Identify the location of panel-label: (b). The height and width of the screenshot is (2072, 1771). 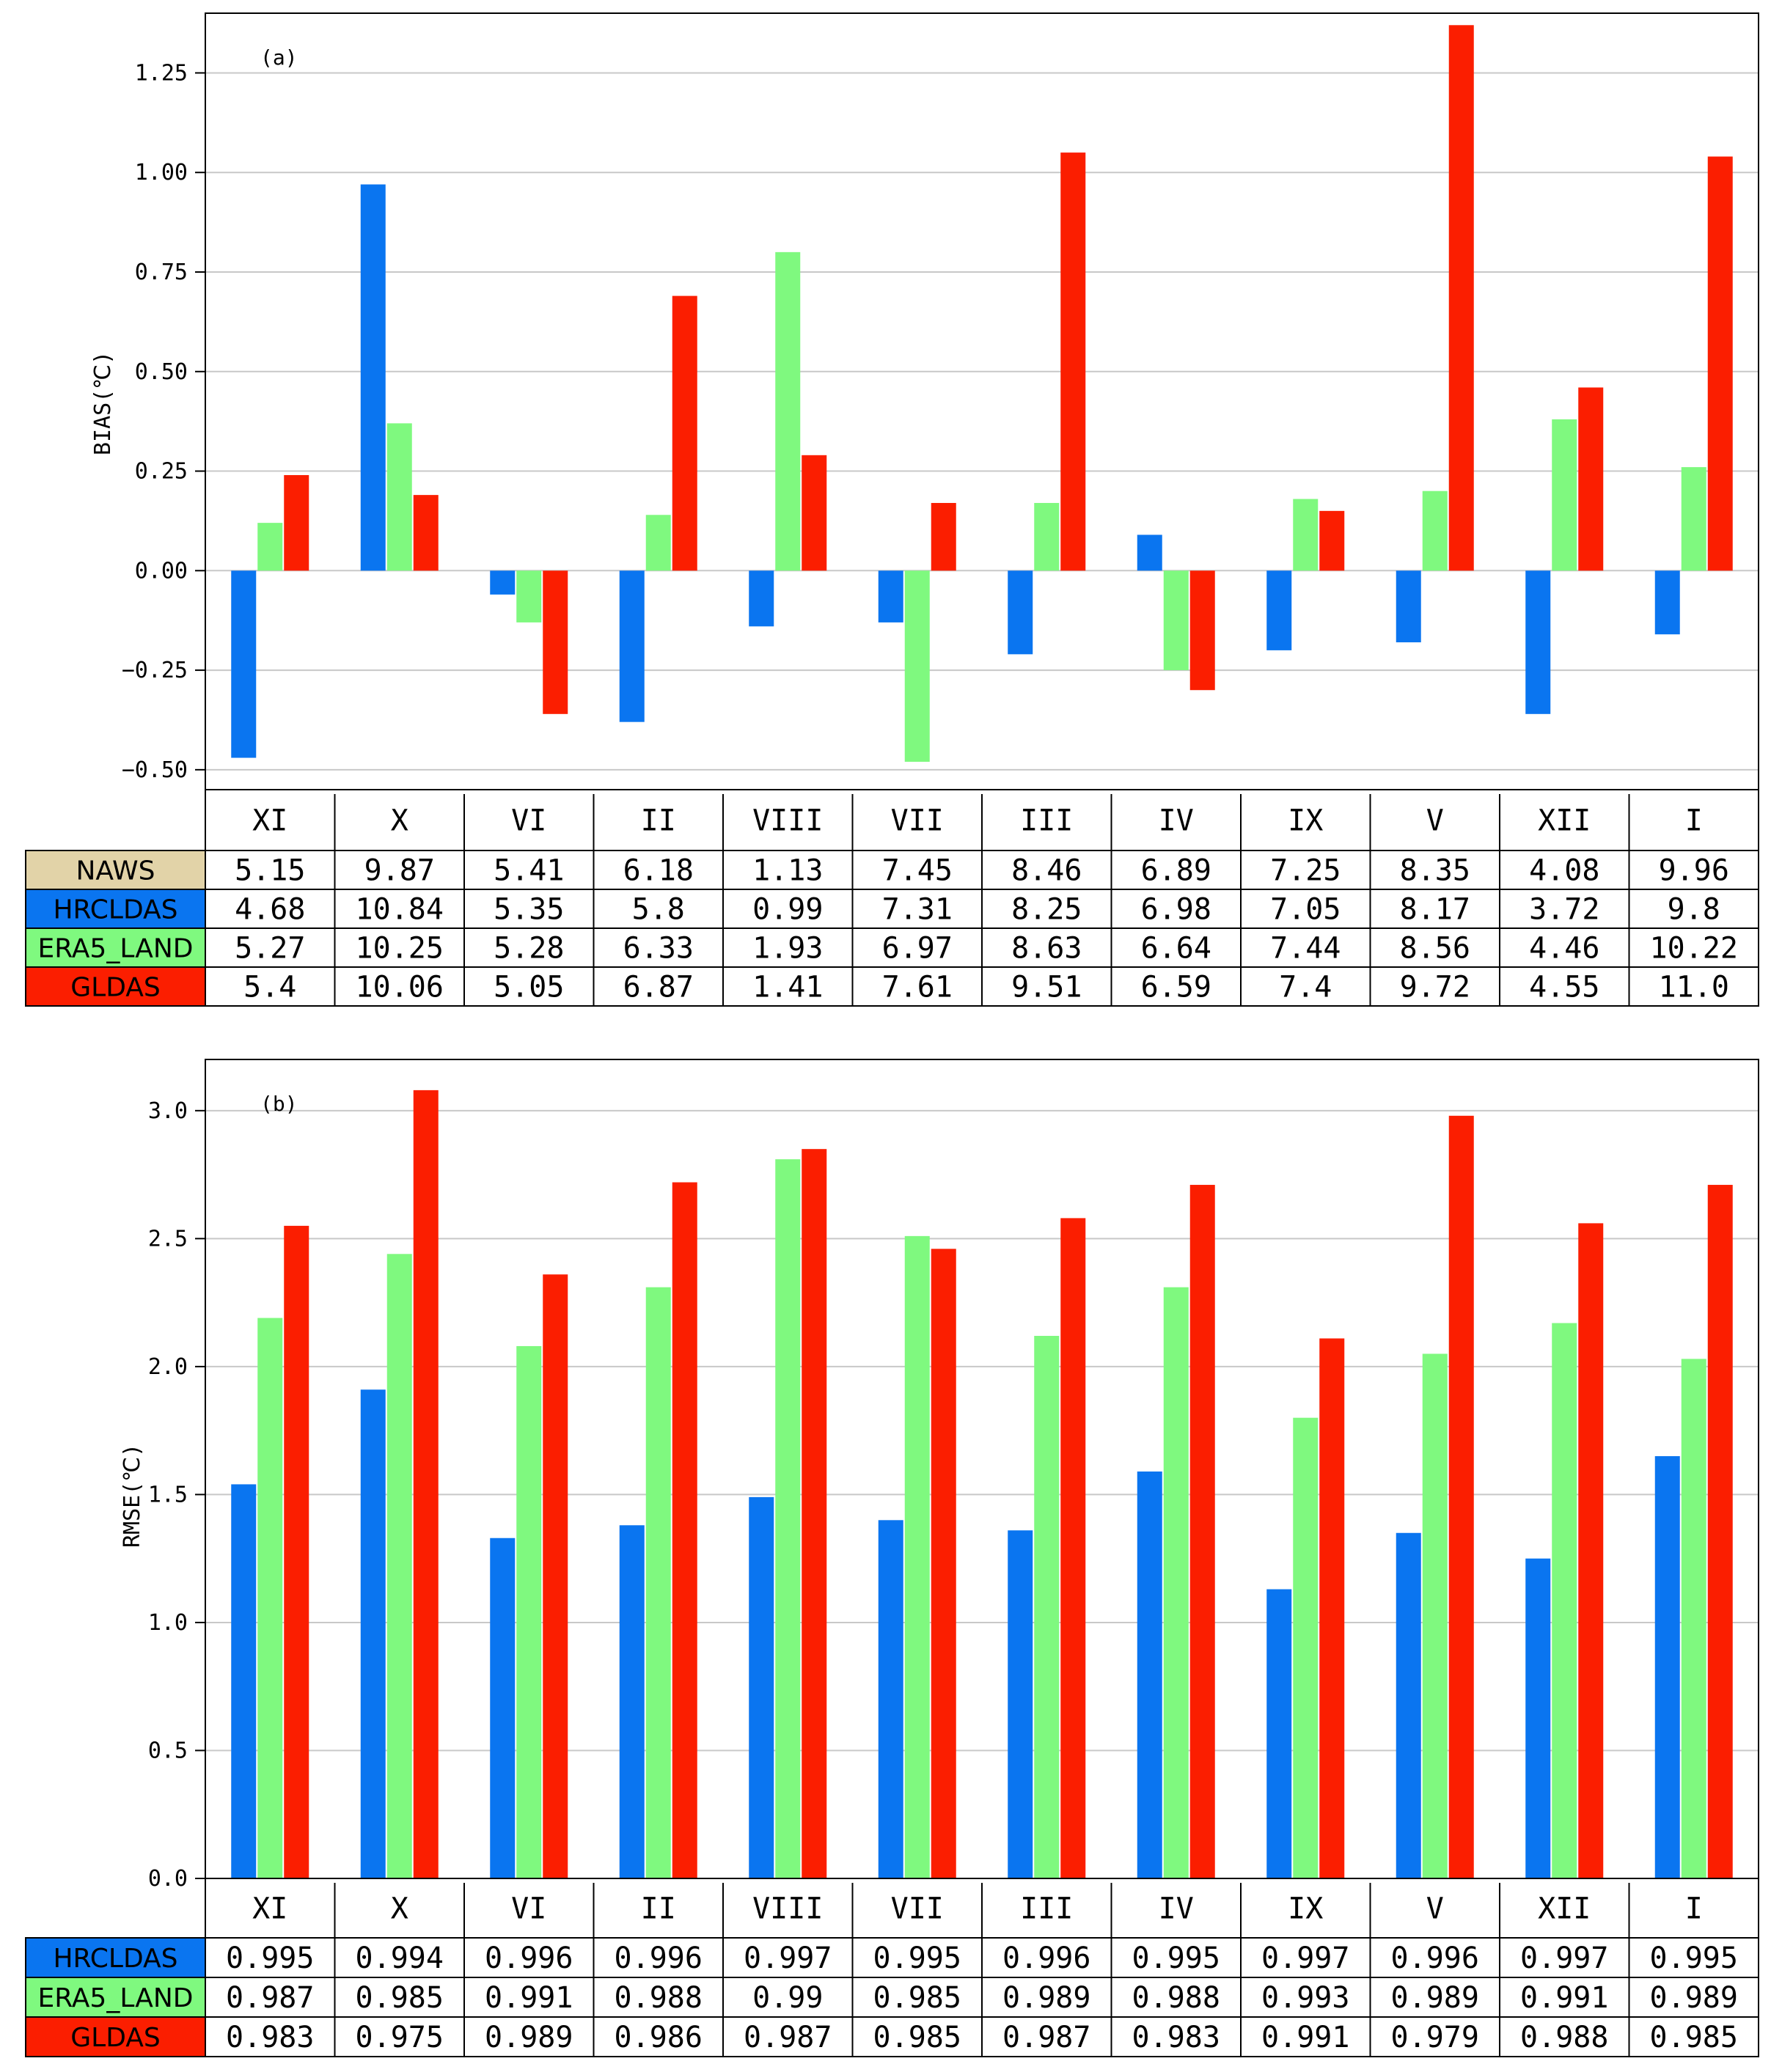
(279, 1104).